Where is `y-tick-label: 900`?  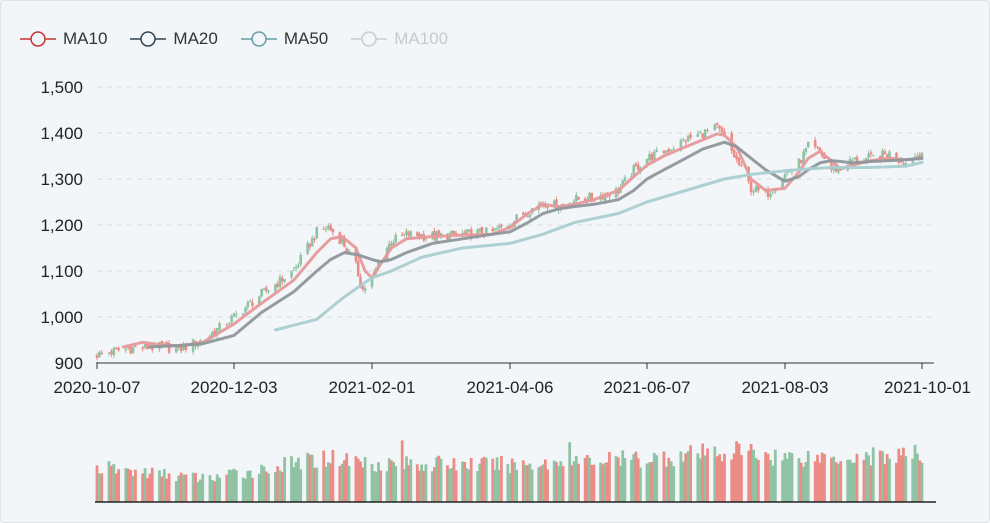
y-tick-label: 900 is located at coordinates (69, 363).